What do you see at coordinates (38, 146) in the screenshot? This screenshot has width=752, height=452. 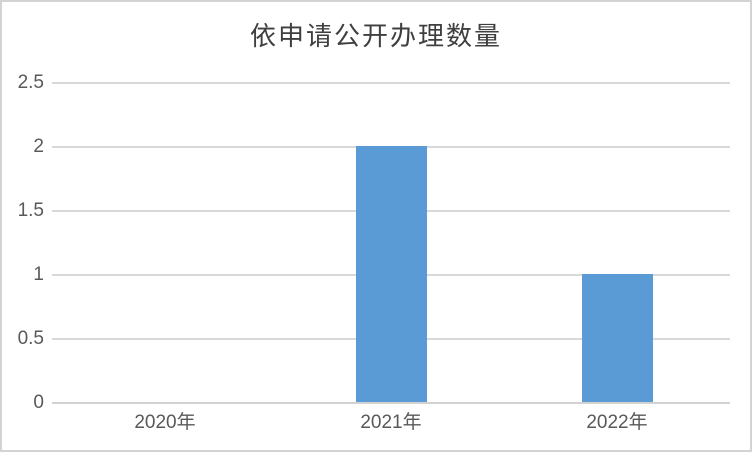 I see `y-tick-label: 2` at bounding box center [38, 146].